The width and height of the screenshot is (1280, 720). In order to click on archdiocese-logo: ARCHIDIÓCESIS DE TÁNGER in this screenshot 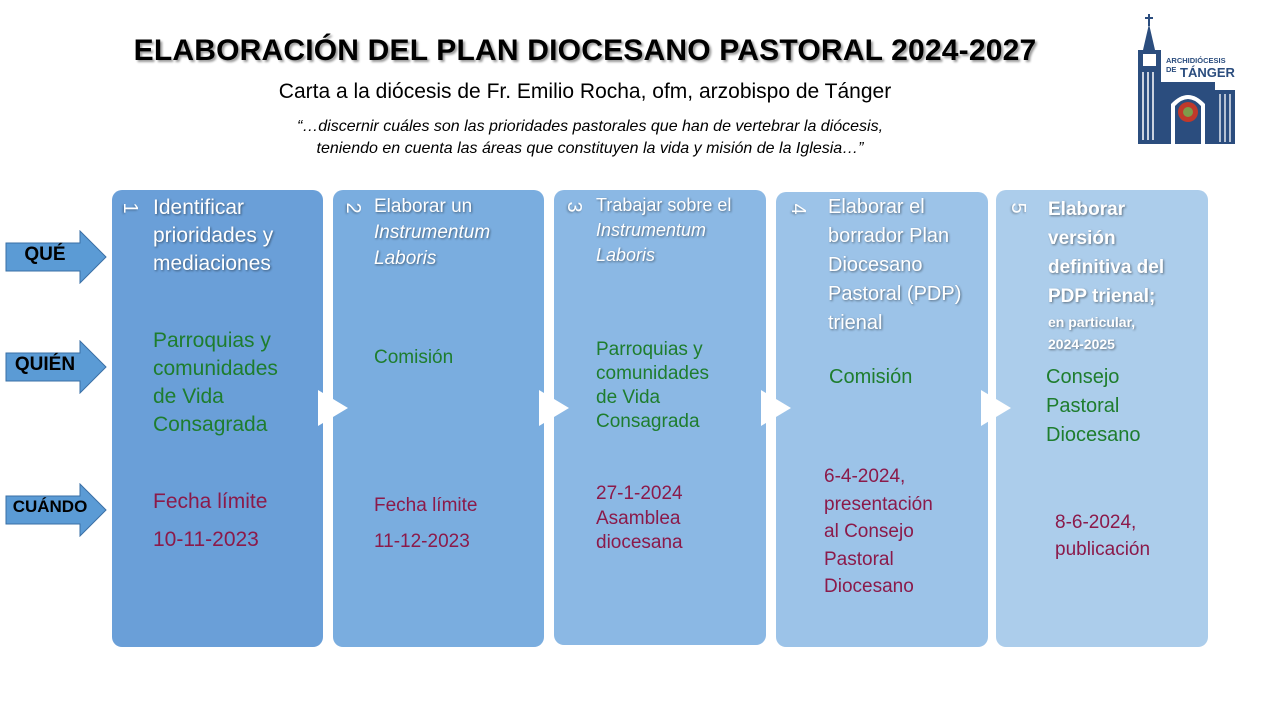, I will do `click(1173, 79)`.